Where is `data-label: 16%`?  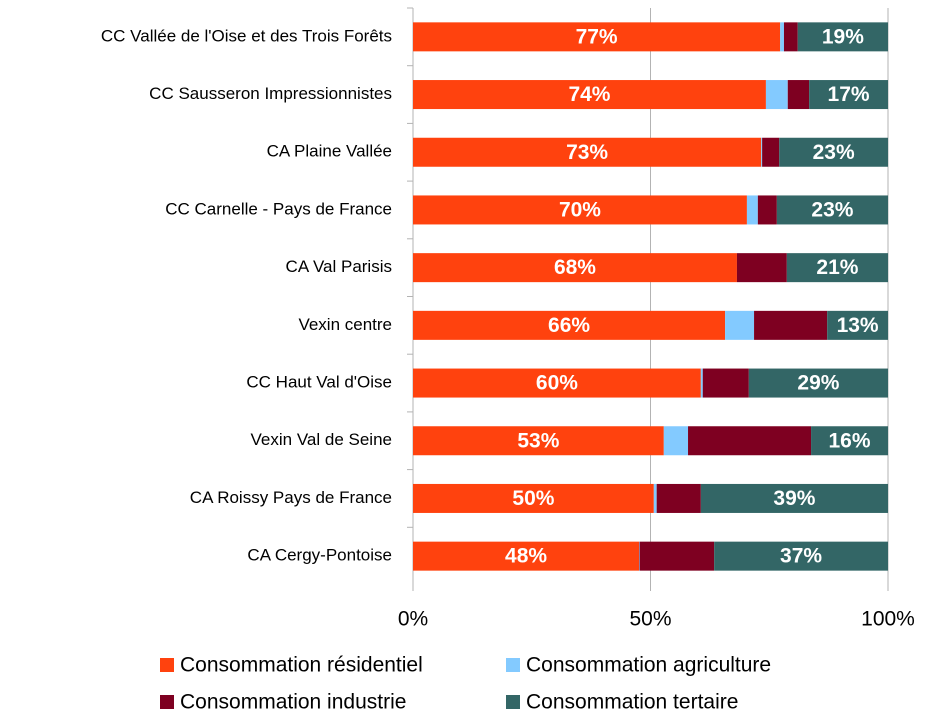 data-label: 16% is located at coordinates (850, 440).